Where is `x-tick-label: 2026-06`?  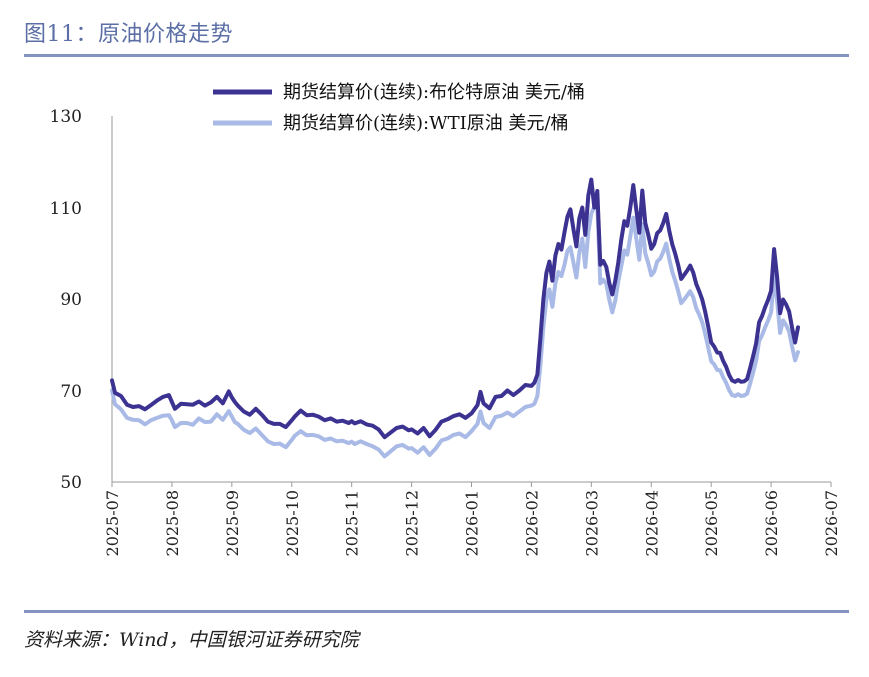 x-tick-label: 2026-06 is located at coordinates (771, 523).